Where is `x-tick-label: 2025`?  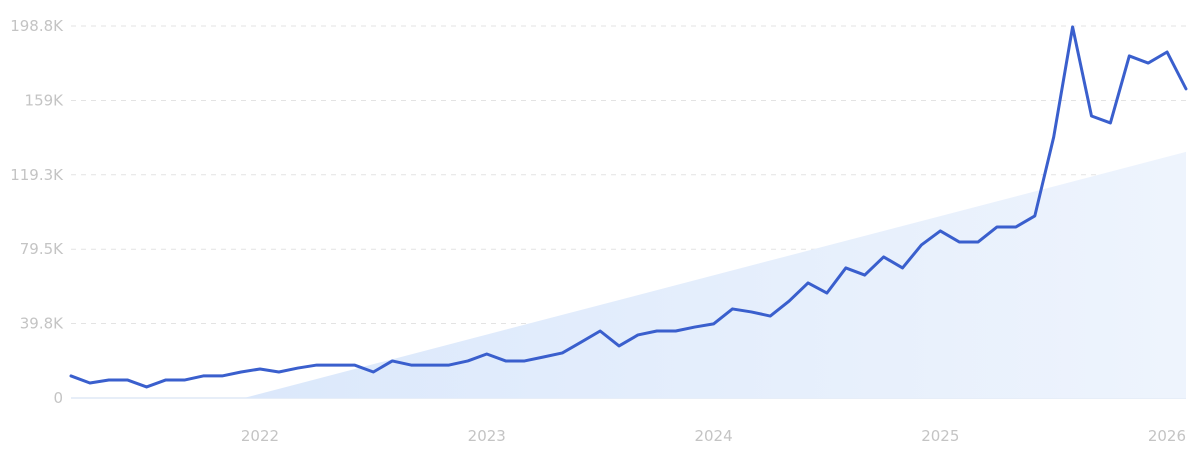 x-tick-label: 2025 is located at coordinates (940, 436).